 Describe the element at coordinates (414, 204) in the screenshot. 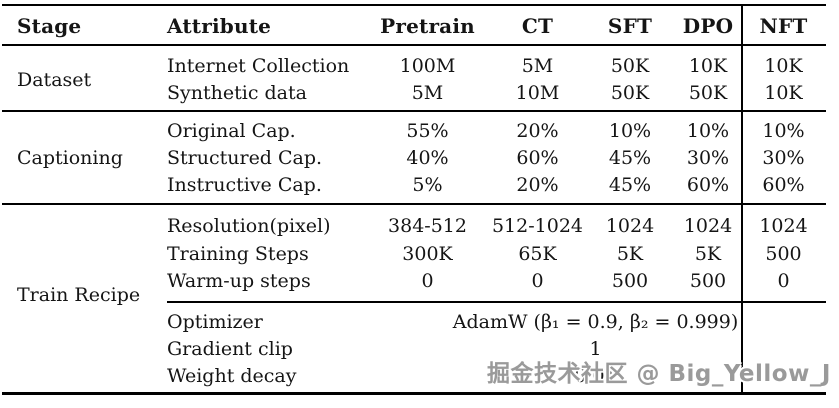

I see `captioning-section-rule` at that location.